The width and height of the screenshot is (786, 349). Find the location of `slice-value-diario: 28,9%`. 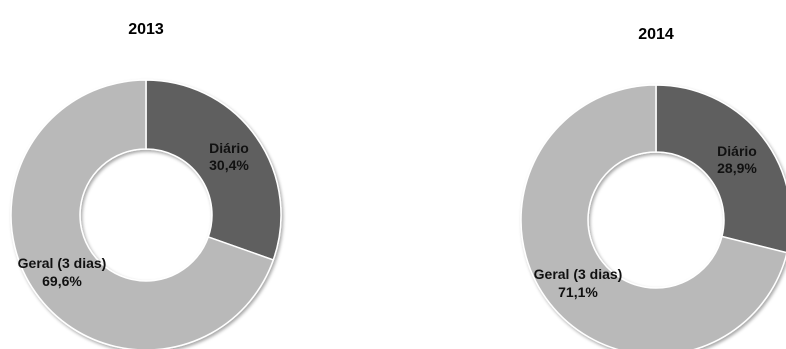

slice-value-diario: 28,9% is located at coordinates (737, 168).